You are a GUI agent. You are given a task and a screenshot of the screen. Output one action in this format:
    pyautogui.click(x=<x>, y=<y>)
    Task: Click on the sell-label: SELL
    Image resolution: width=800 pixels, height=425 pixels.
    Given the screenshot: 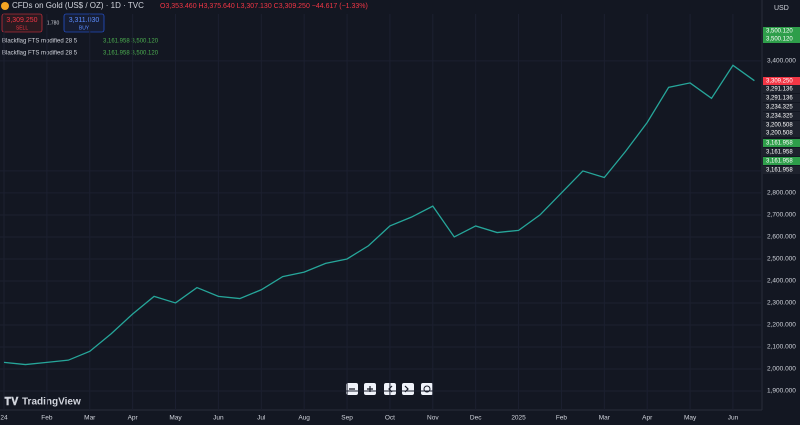 What is the action you would take?
    pyautogui.click(x=22, y=28)
    